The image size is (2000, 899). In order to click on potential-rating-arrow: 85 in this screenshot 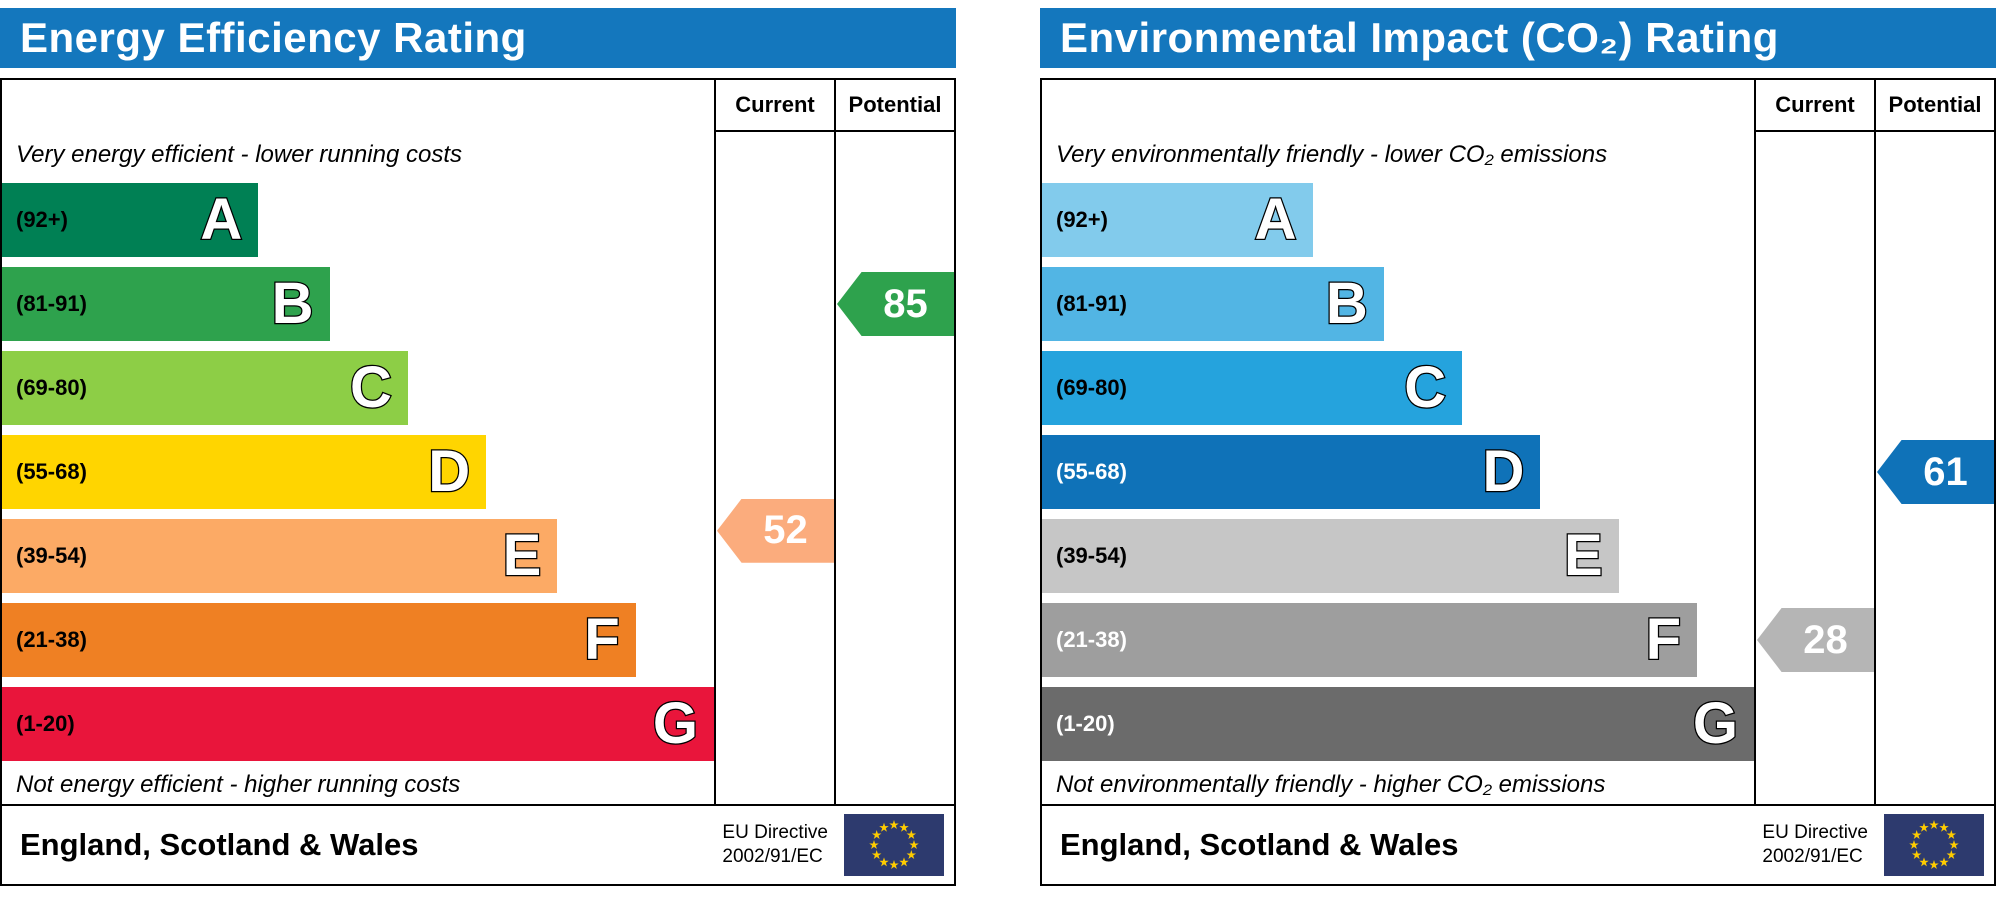, I will do `click(895, 304)`.